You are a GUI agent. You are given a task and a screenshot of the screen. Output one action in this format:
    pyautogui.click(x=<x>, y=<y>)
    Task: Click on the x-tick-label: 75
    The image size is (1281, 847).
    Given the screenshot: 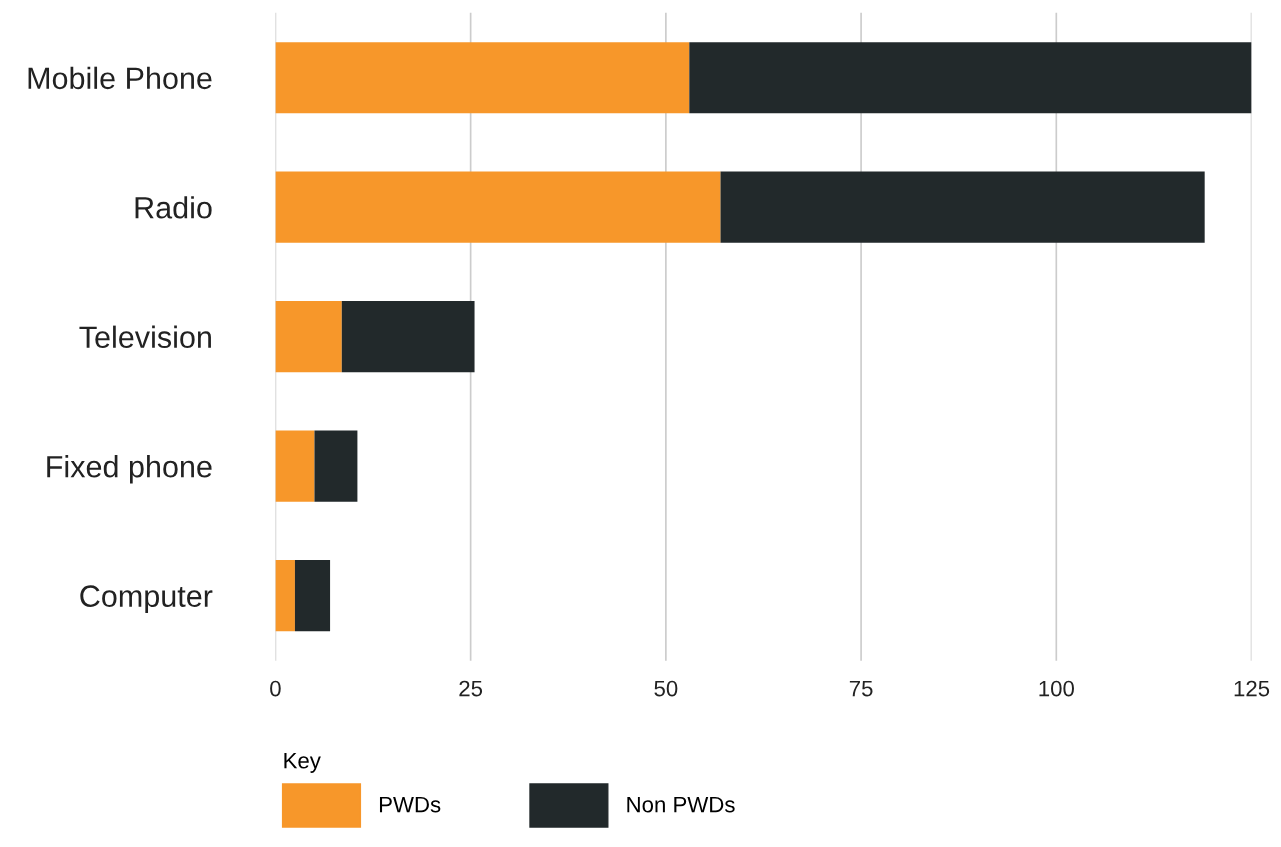 What is the action you would take?
    pyautogui.click(x=861, y=688)
    